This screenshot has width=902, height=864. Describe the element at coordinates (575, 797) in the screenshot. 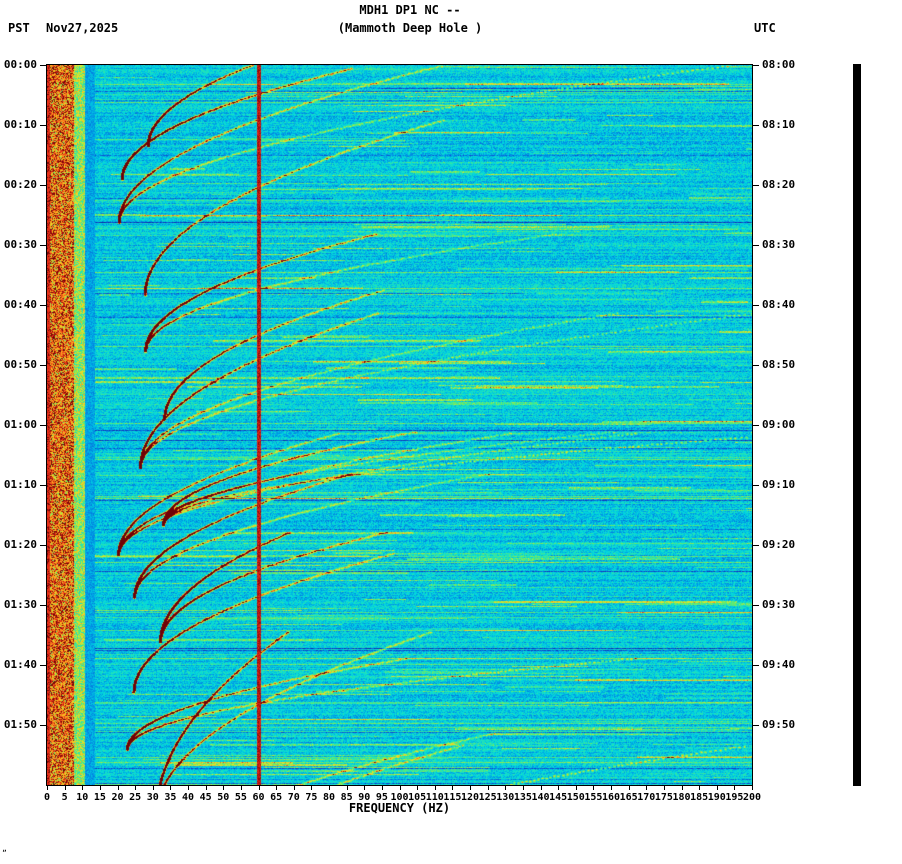

I see `freq-tick-label: 150` at that location.